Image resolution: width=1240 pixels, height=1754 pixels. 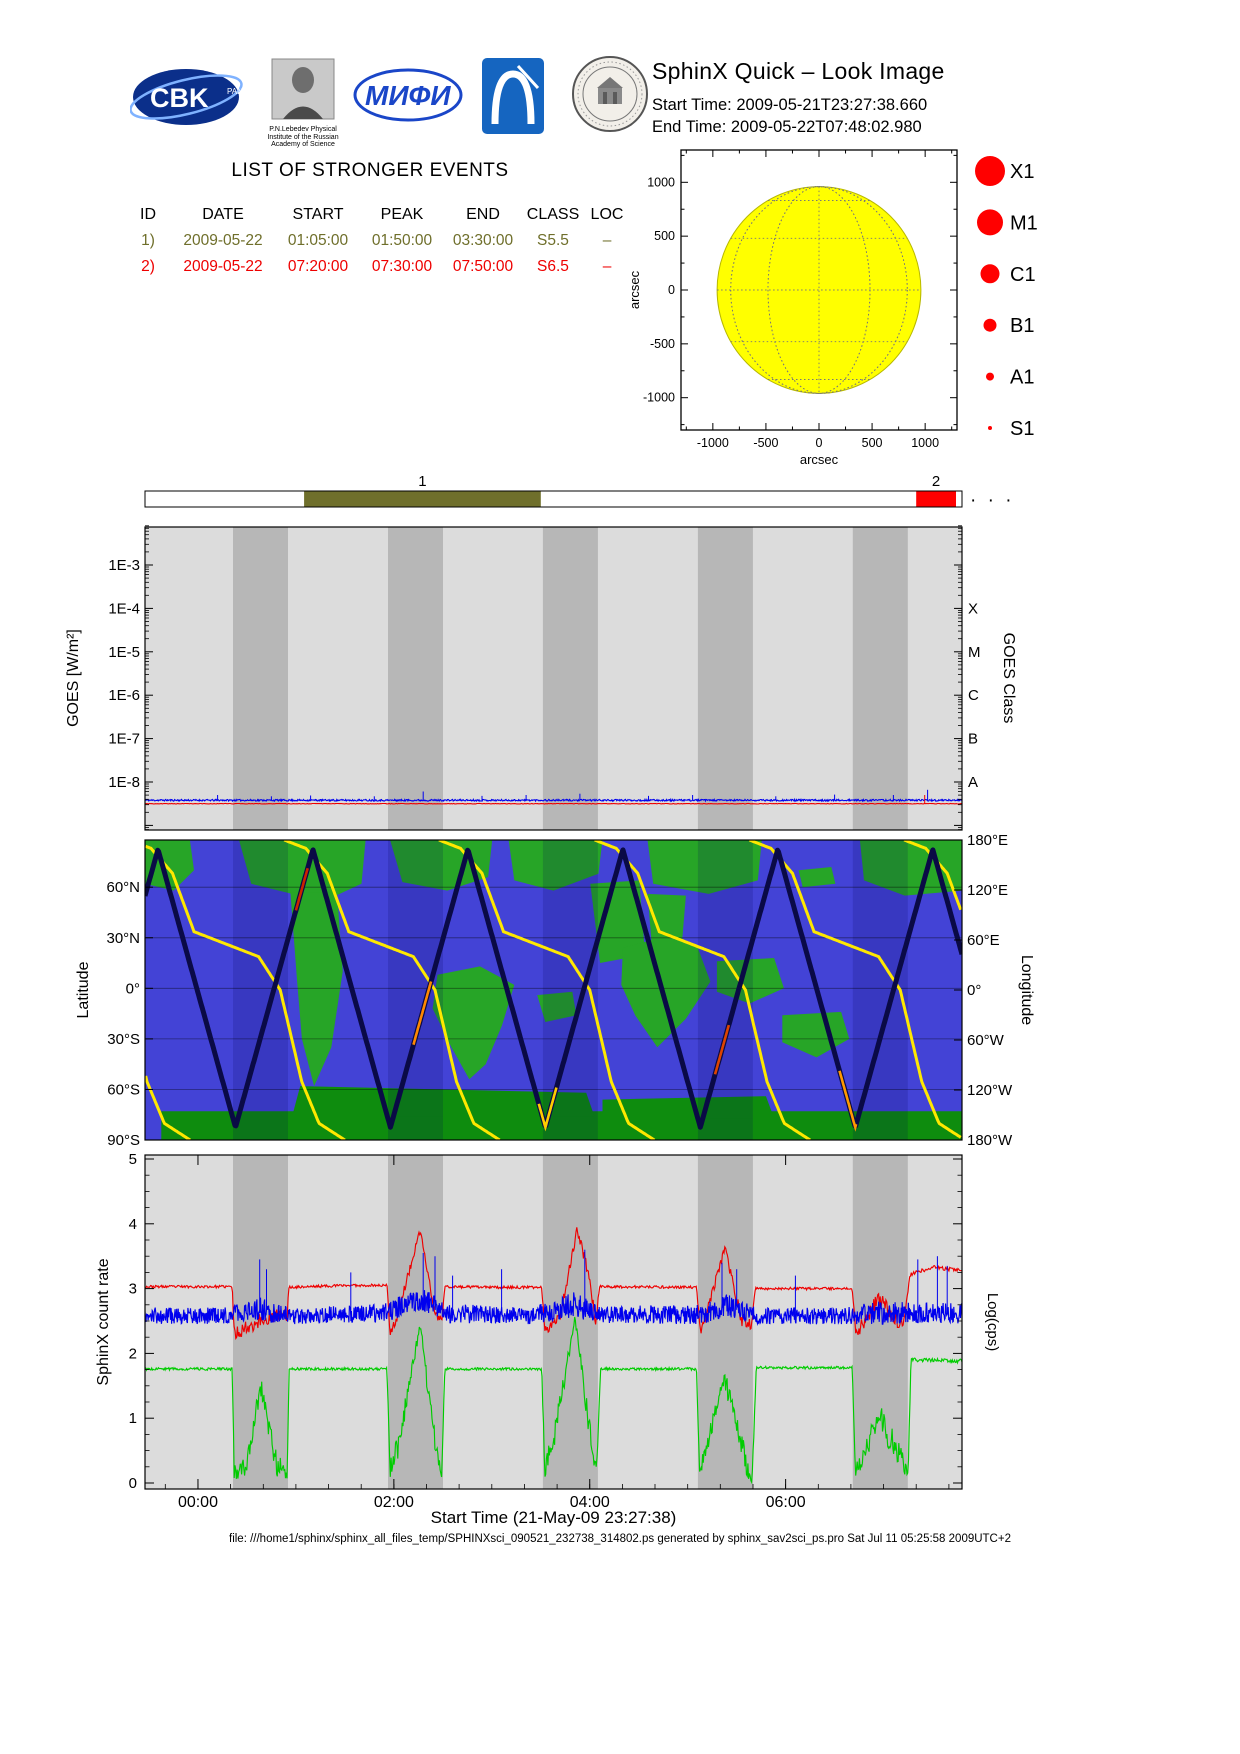 I want to click on events-column-header: START, so click(x=318, y=214).